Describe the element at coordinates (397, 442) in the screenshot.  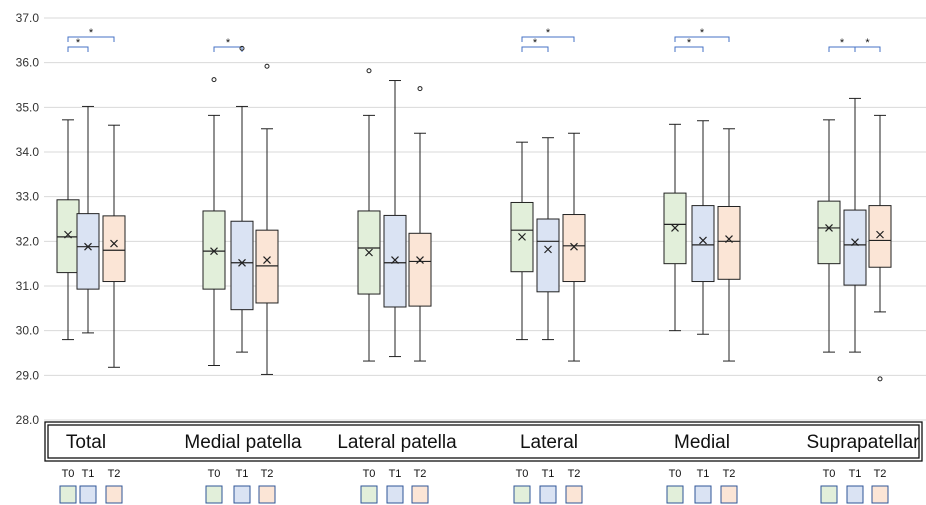
I see `group-label: Lateral patella` at that location.